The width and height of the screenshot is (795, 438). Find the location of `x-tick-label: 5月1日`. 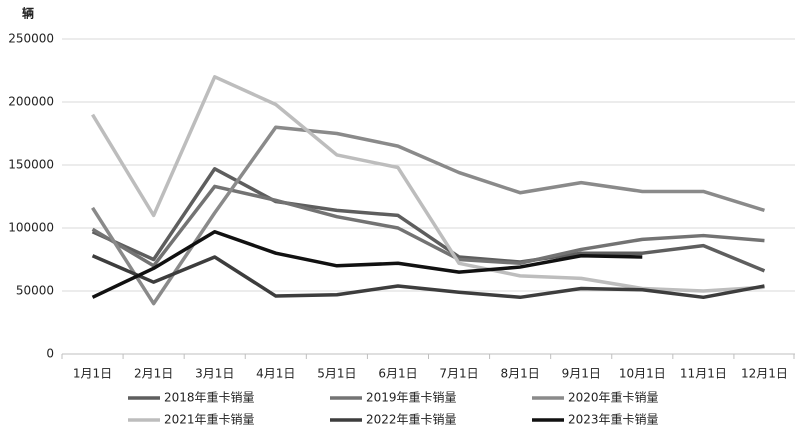

x-tick-label: 5月1日 is located at coordinates (336, 374).